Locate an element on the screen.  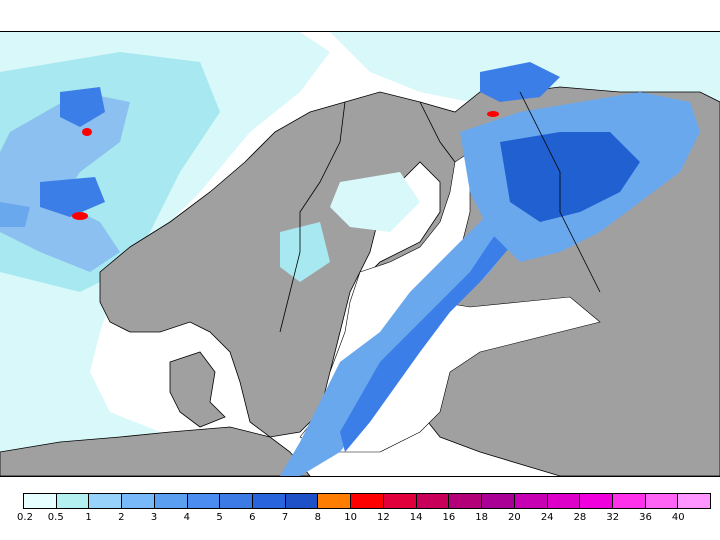
precip-mid-sweden is located at coordinates (305, 252).